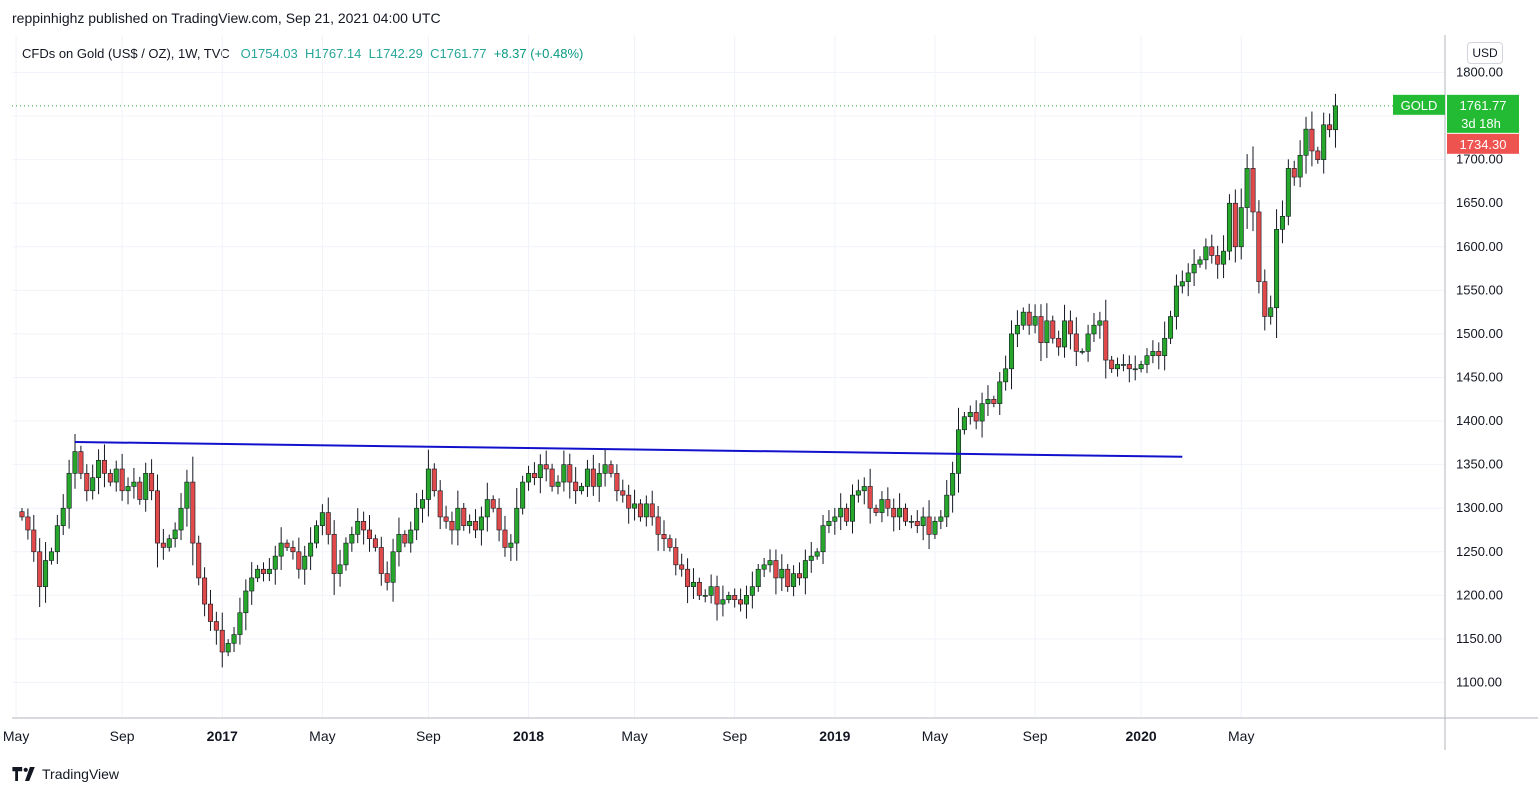 The width and height of the screenshot is (1538, 797). What do you see at coordinates (1479, 159) in the screenshot?
I see `y-tick-label: 1700.00` at bounding box center [1479, 159].